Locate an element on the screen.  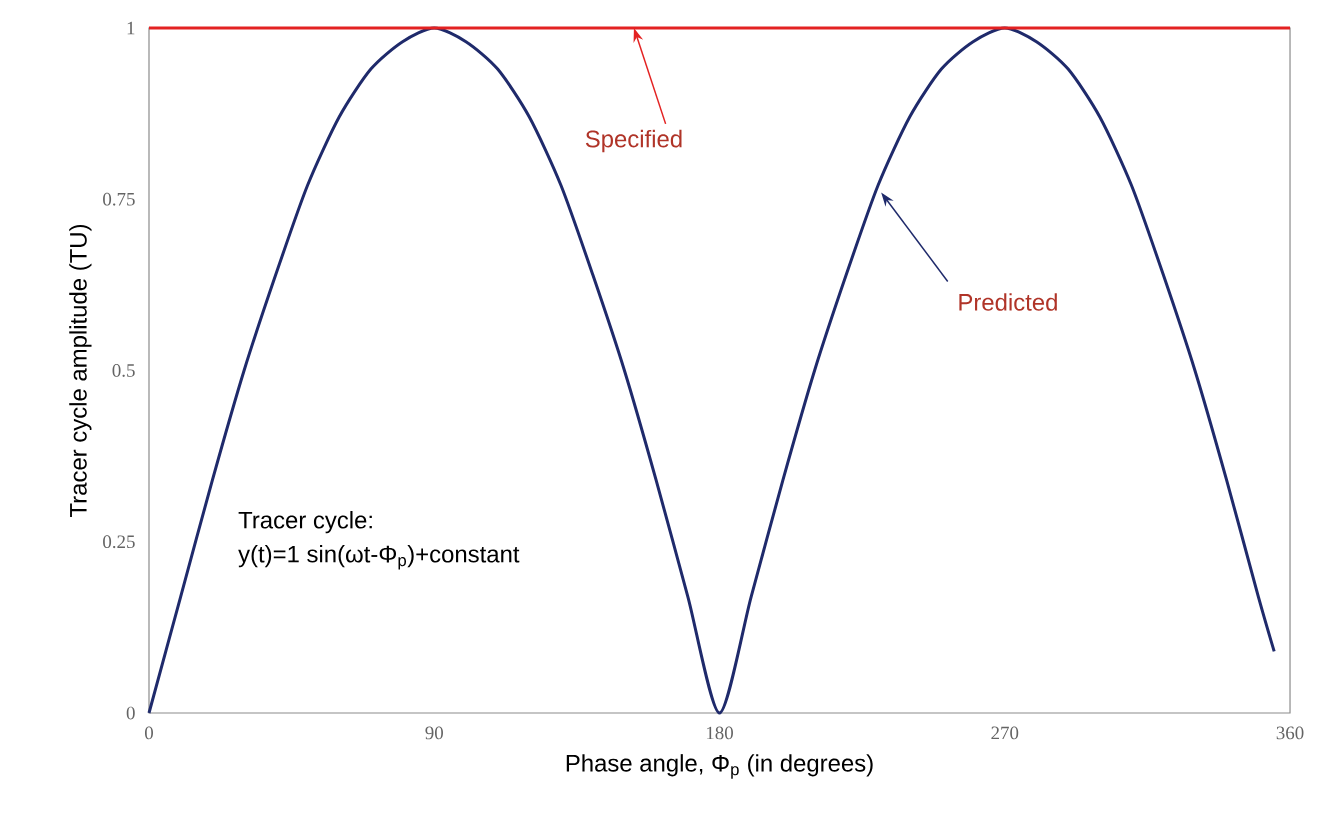
y-tick-label: 0.25 is located at coordinates (119, 542).